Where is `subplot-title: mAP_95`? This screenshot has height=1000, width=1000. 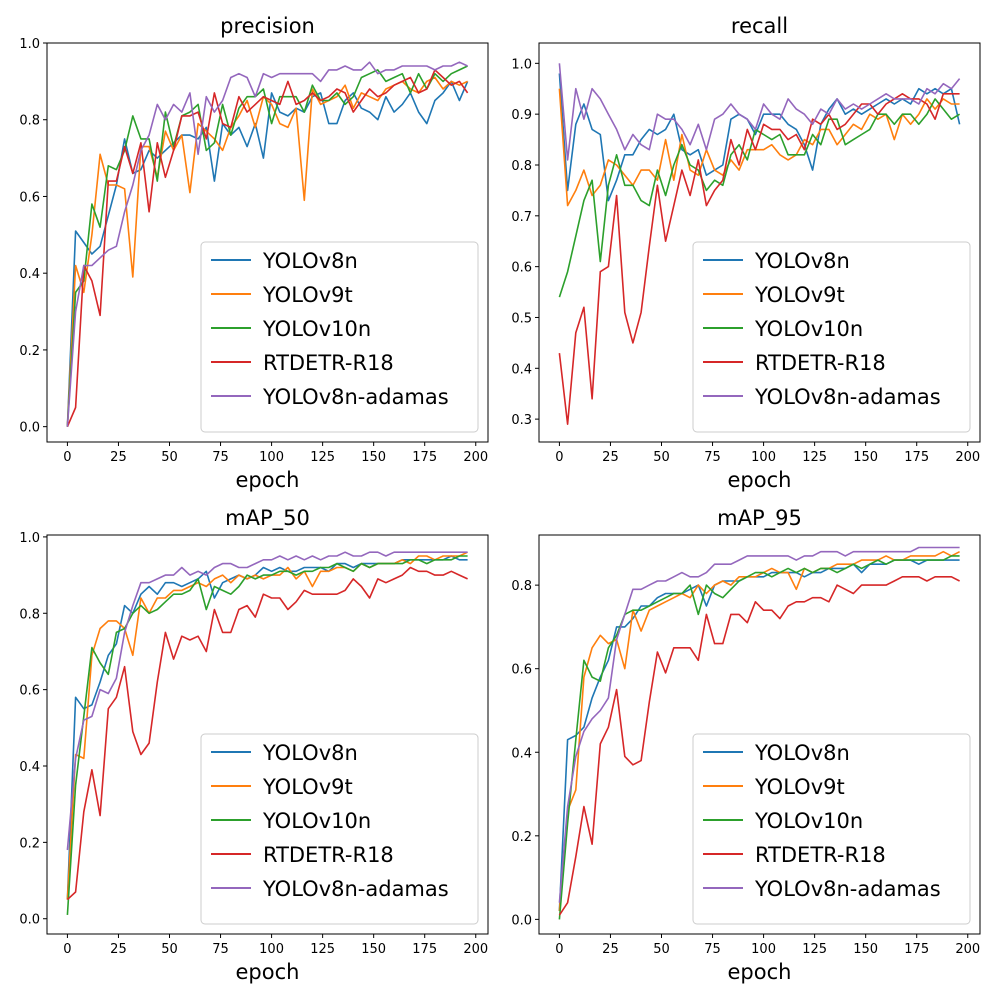 subplot-title: mAP_95 is located at coordinates (759, 518).